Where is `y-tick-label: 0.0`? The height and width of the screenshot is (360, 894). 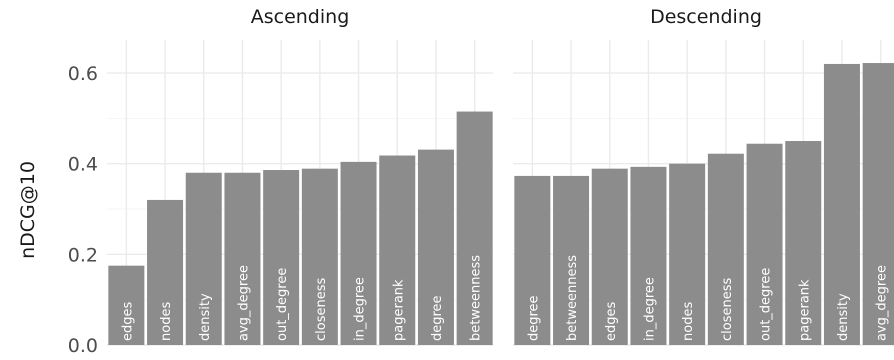 y-tick-label: 0.0 is located at coordinates (83, 346).